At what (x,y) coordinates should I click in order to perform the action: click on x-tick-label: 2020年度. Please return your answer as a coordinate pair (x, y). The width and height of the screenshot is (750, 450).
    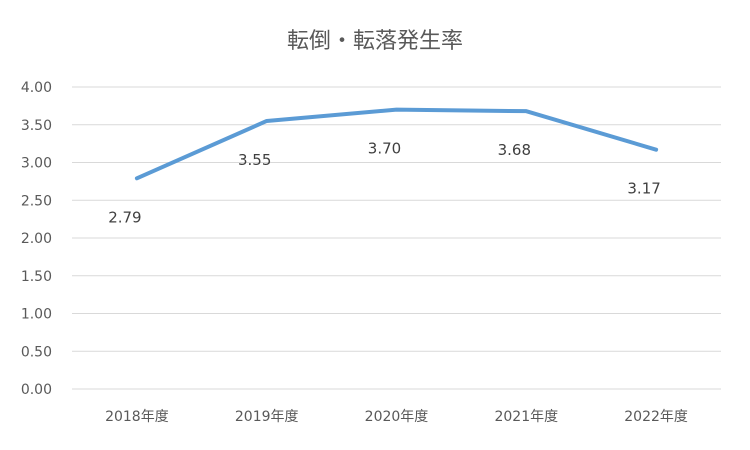
    Looking at the image, I should click on (397, 417).